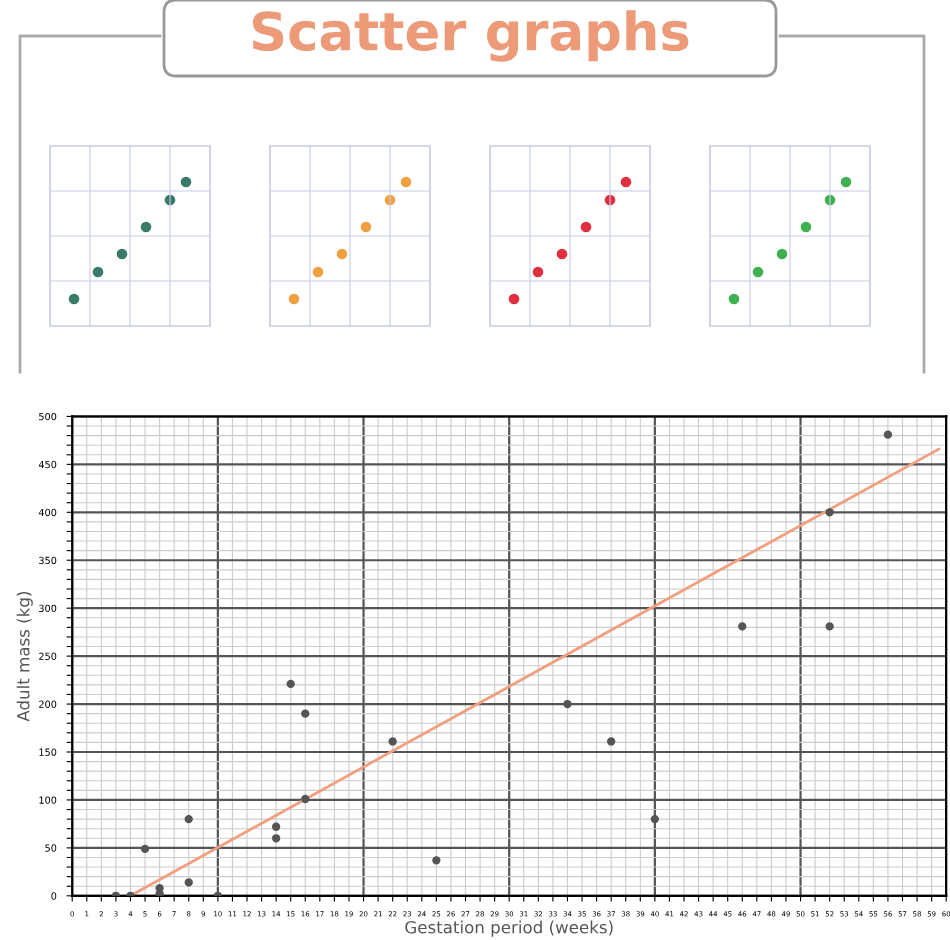 The image size is (950, 940). I want to click on x-axis-title: Gestation period (weeks), so click(509, 928).